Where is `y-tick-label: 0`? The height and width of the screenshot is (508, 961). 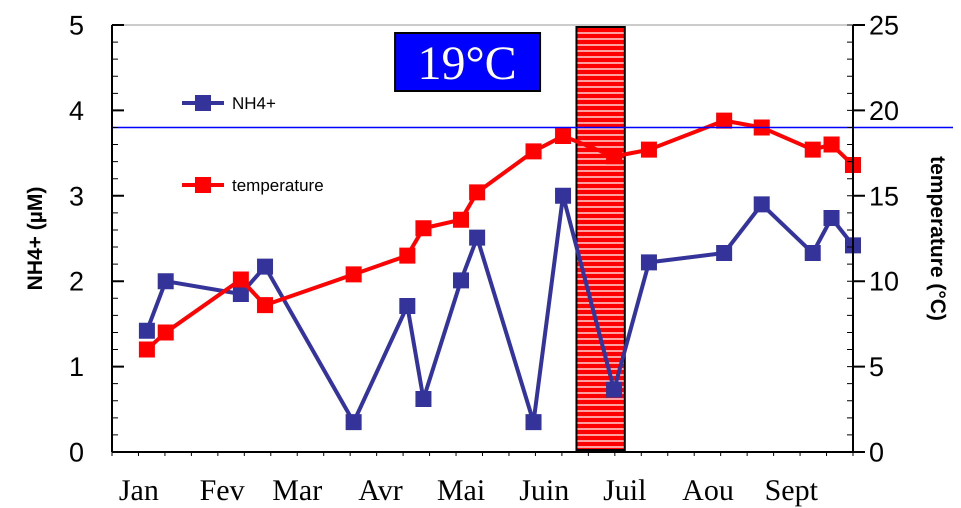
y-tick-label: 0 is located at coordinates (76, 452).